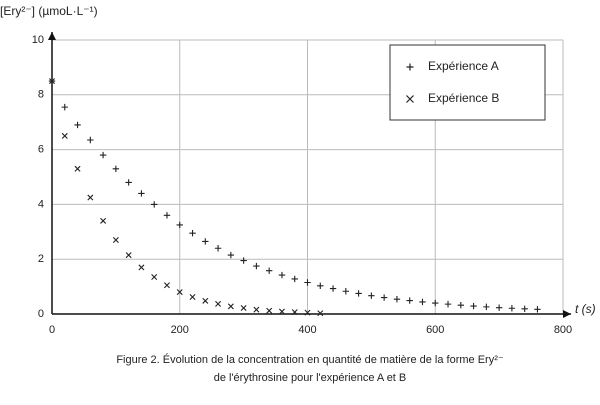 This screenshot has width=600, height=405. What do you see at coordinates (563, 330) in the screenshot?
I see `x-tick-label: 800` at bounding box center [563, 330].